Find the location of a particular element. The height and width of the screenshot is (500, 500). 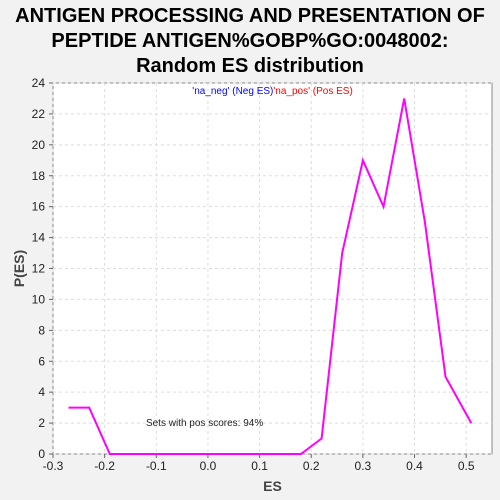

title-line-1: ANTIGEN PROCESSING AND PRESENTATION OF is located at coordinates (250, 16).